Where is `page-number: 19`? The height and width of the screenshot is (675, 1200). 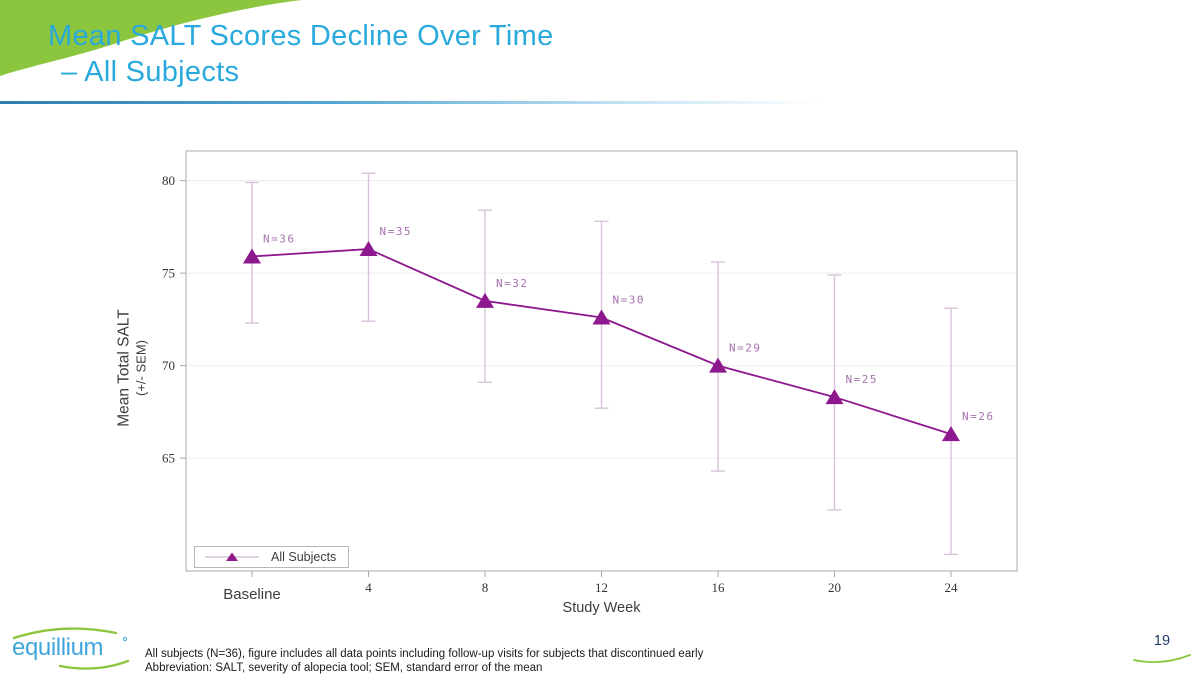
page-number: 19 is located at coordinates (1162, 641).